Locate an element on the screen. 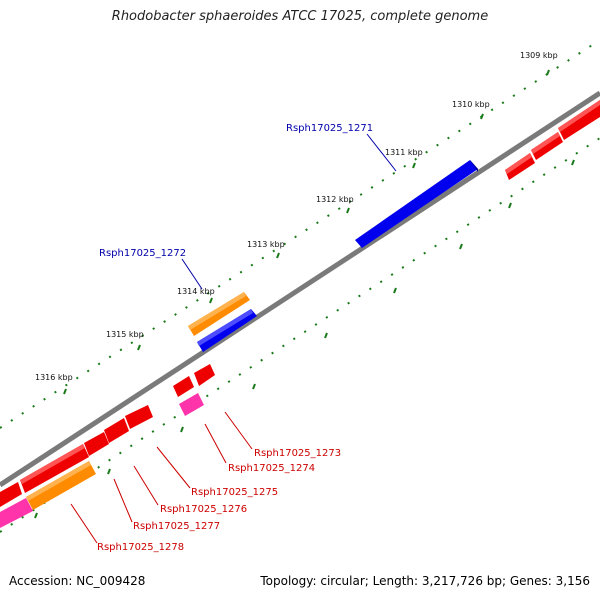 The width and height of the screenshot is (600, 600). gene-magenta-small is located at coordinates (191, 404).